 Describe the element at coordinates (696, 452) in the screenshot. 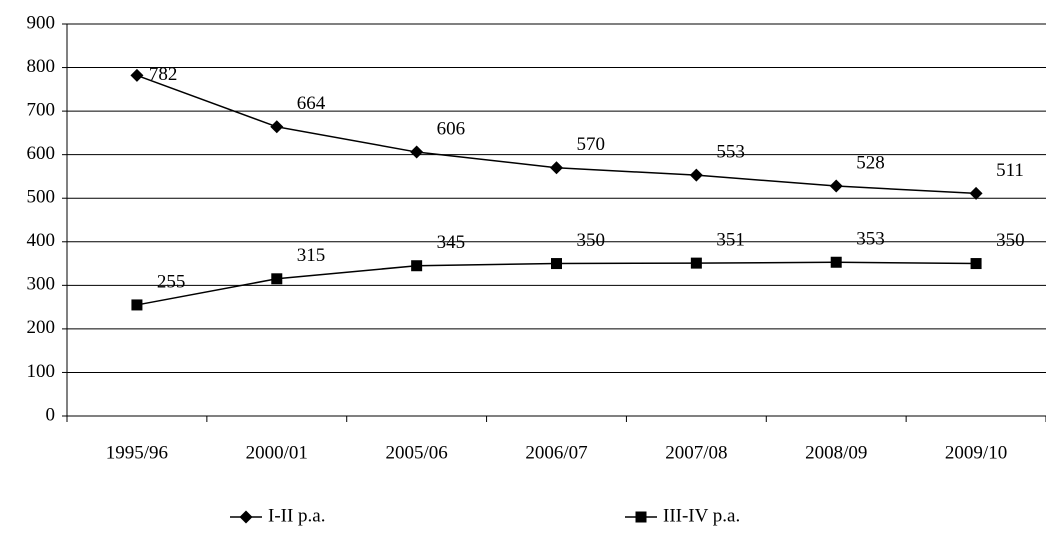

I see `x-tick-label: 2007/08` at that location.